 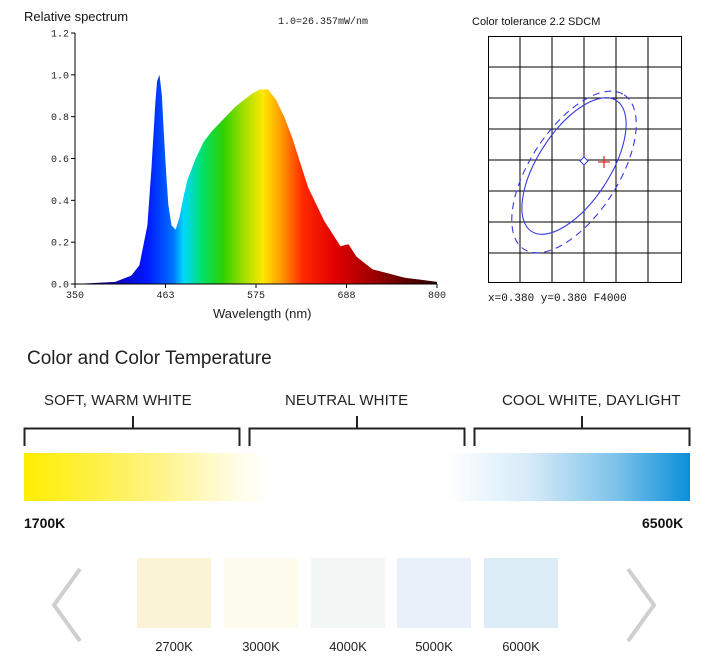 I want to click on y-tick-label: 0.6, so click(x=60, y=160).